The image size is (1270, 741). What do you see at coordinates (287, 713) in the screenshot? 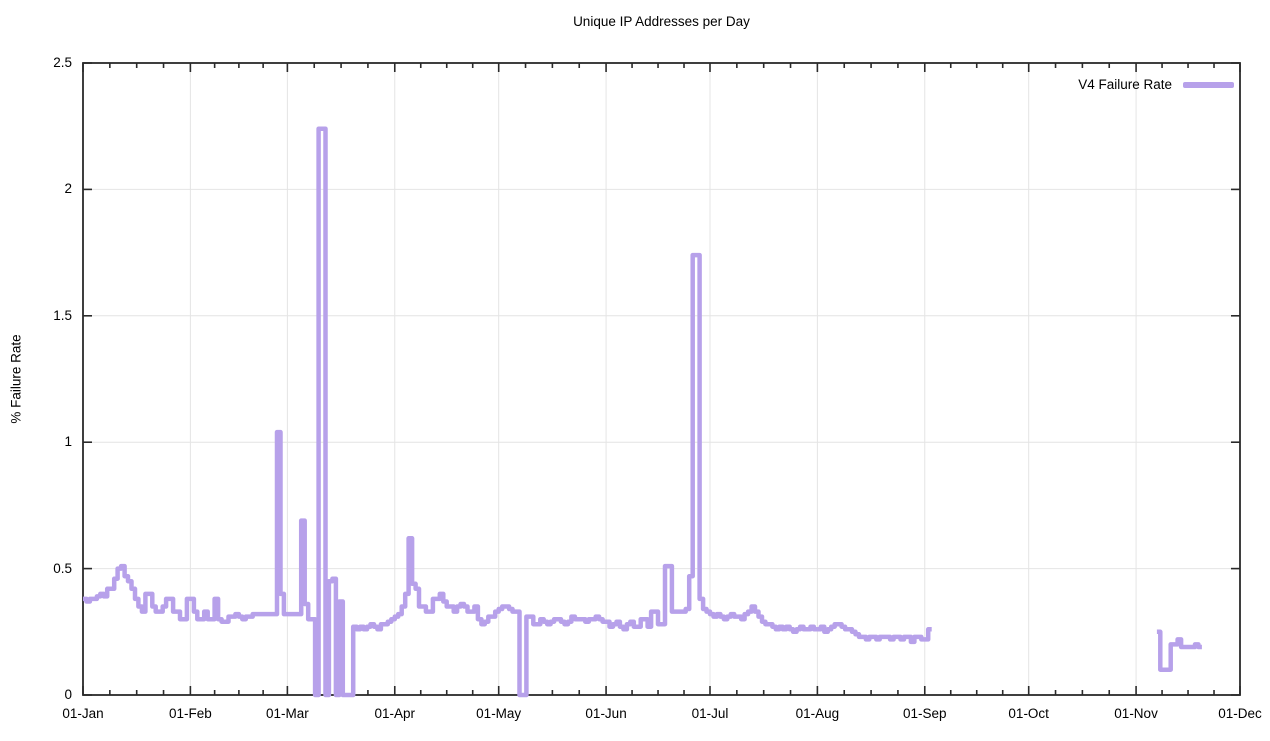
I see `x-tick-label: 01-Mar` at bounding box center [287, 713].